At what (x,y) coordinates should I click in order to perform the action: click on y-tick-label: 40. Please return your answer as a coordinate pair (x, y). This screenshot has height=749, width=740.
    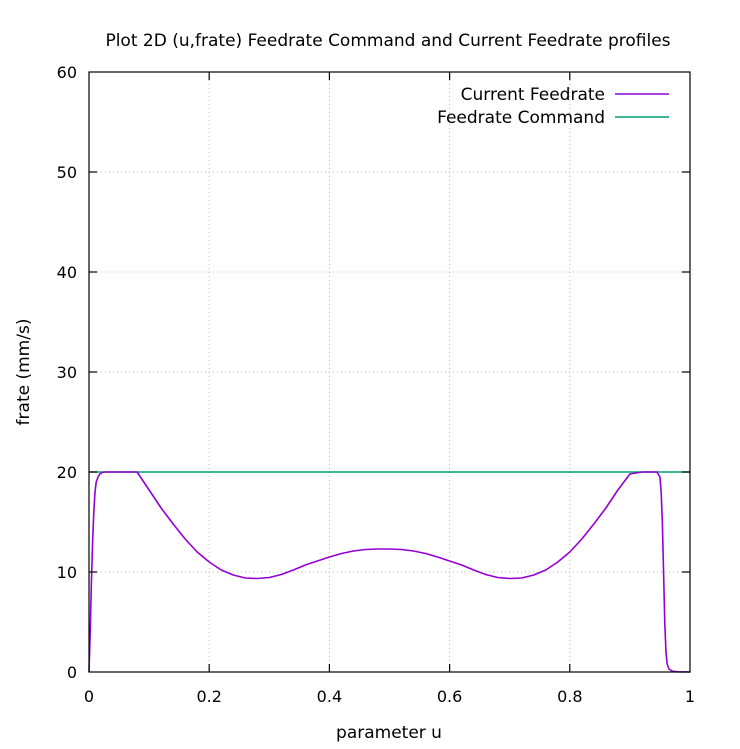
    Looking at the image, I should click on (67, 272).